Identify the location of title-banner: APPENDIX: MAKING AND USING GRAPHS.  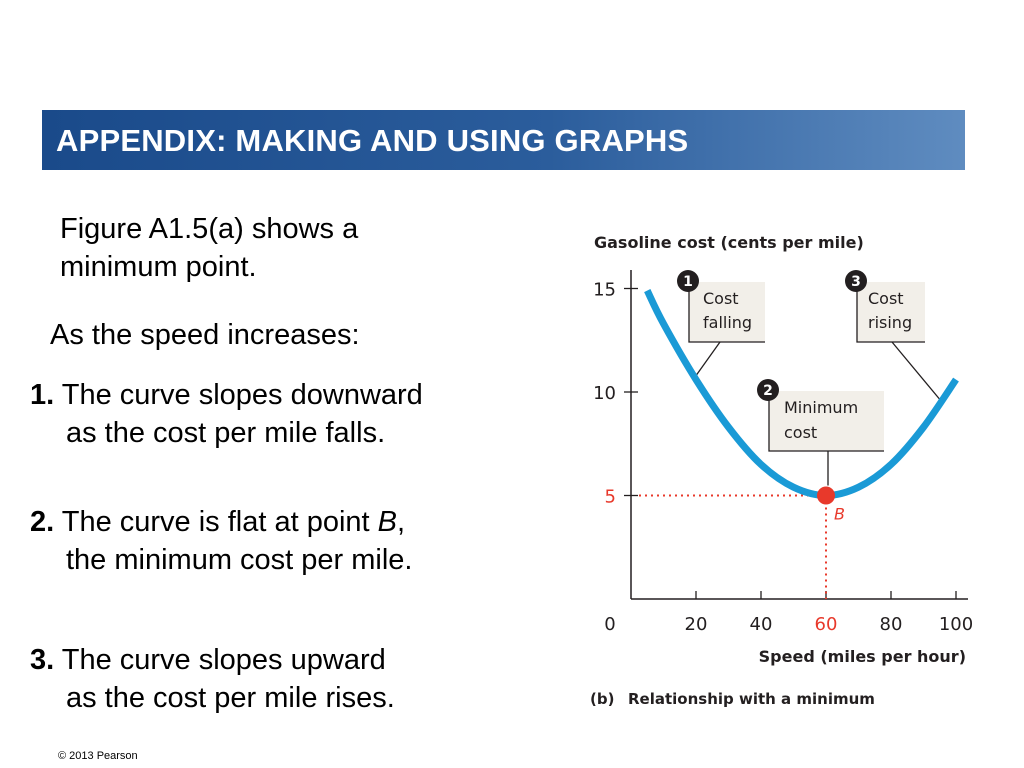
(503, 140).